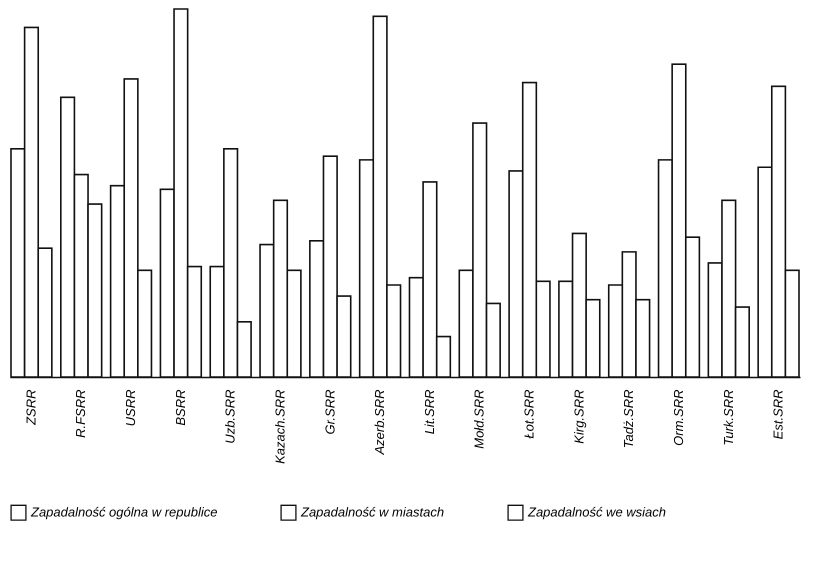  What do you see at coordinates (124, 512) in the screenshot?
I see `legend-label: Zapadalność ogólna w republice` at bounding box center [124, 512].